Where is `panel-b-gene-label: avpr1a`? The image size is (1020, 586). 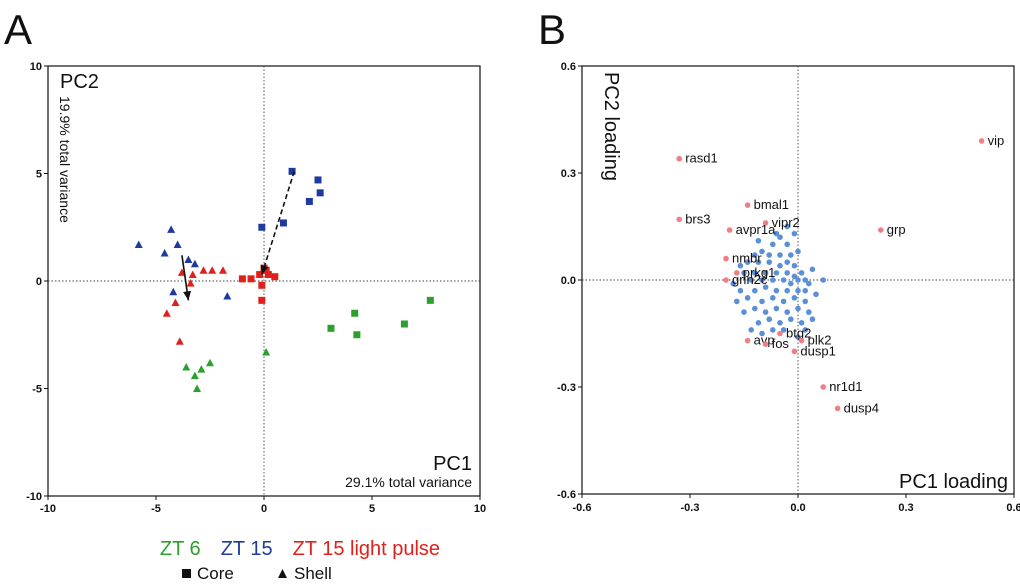 panel-b-gene-label: avpr1a is located at coordinates (756, 229).